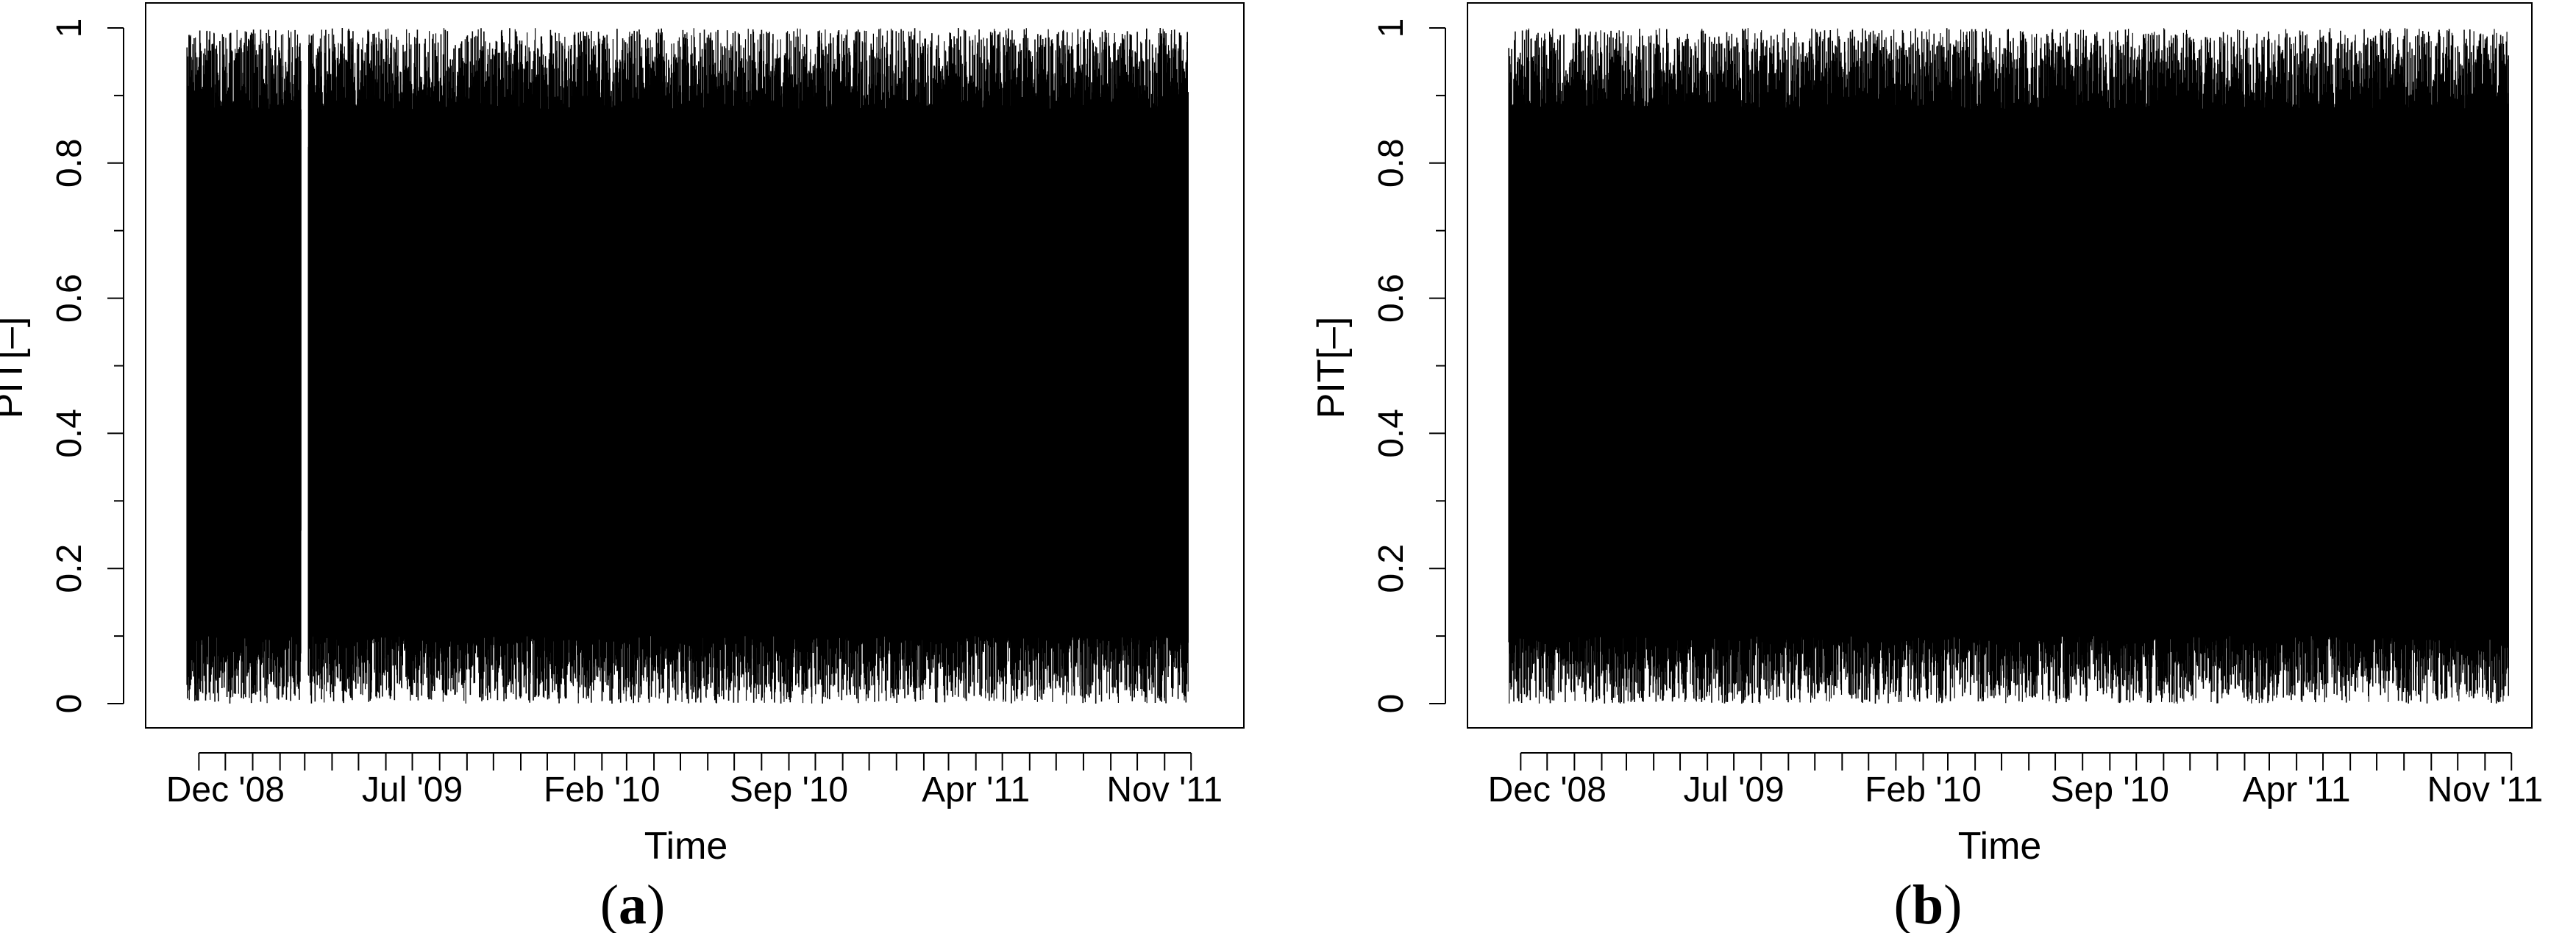  What do you see at coordinates (1928, 903) in the screenshot?
I see `panel-label-b: (b)` at bounding box center [1928, 903].